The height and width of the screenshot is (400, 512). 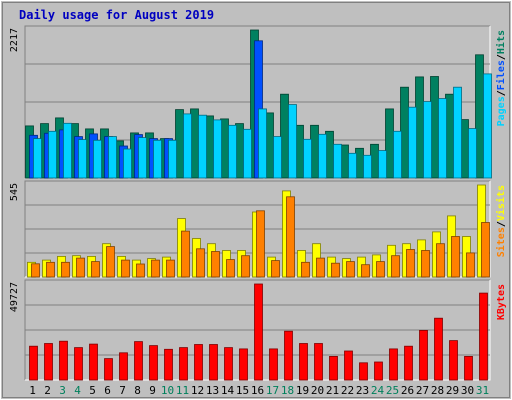 I want to click on x-tick-label-day-24: 24, so click(x=378, y=390).